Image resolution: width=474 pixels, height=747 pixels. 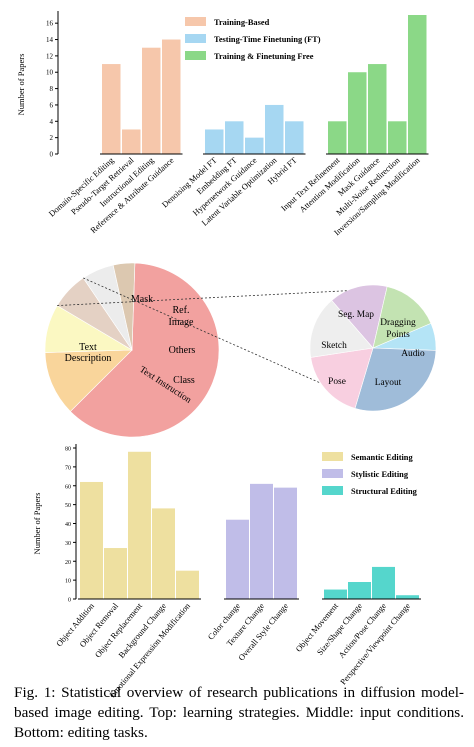 I want to click on others-breakdown-pie-label: Pose, so click(x=337, y=382).